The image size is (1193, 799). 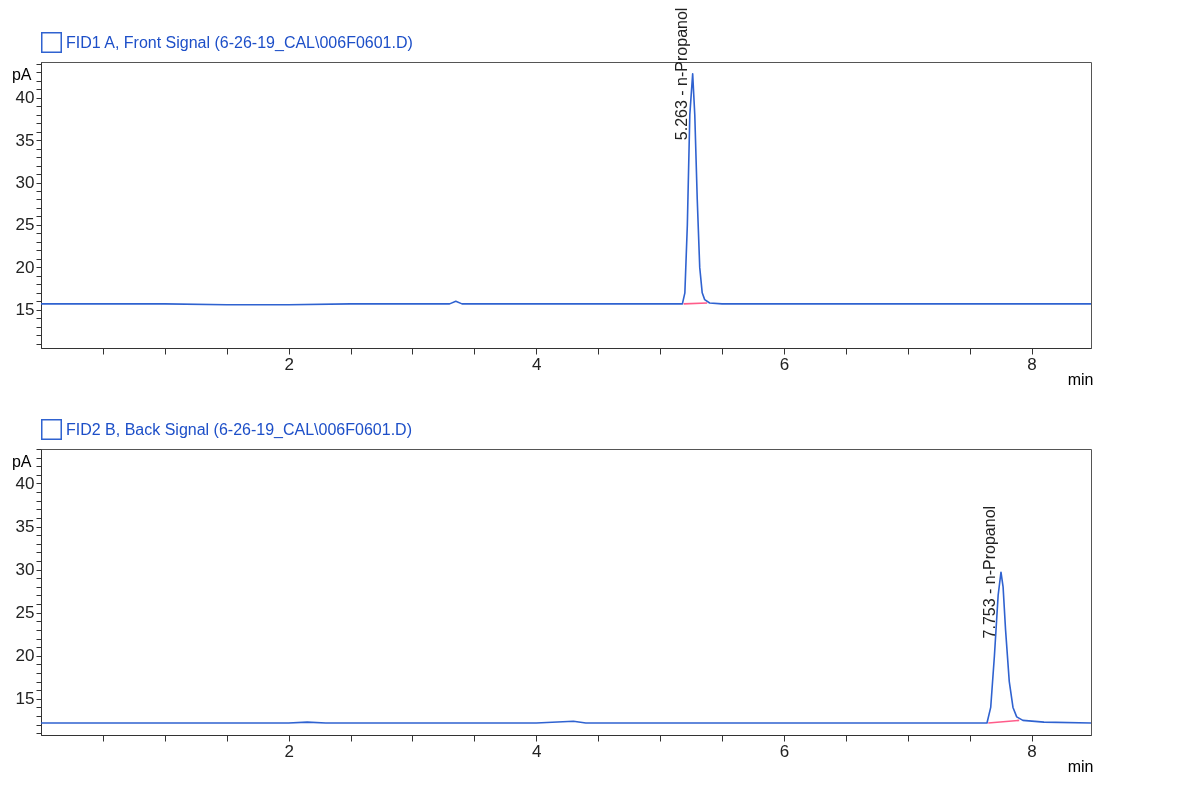 What do you see at coordinates (239, 42) in the screenshot?
I see `legend-label: FID1 A, Front Signal (6-26-19_CAL\006F0601.D)` at bounding box center [239, 42].